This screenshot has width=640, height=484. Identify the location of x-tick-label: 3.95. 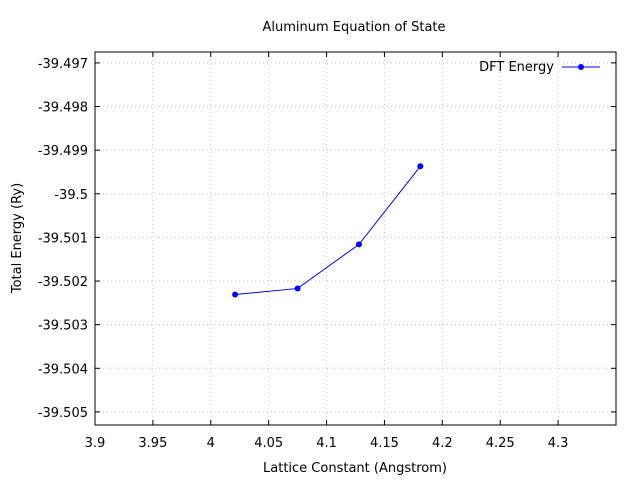
(152, 443).